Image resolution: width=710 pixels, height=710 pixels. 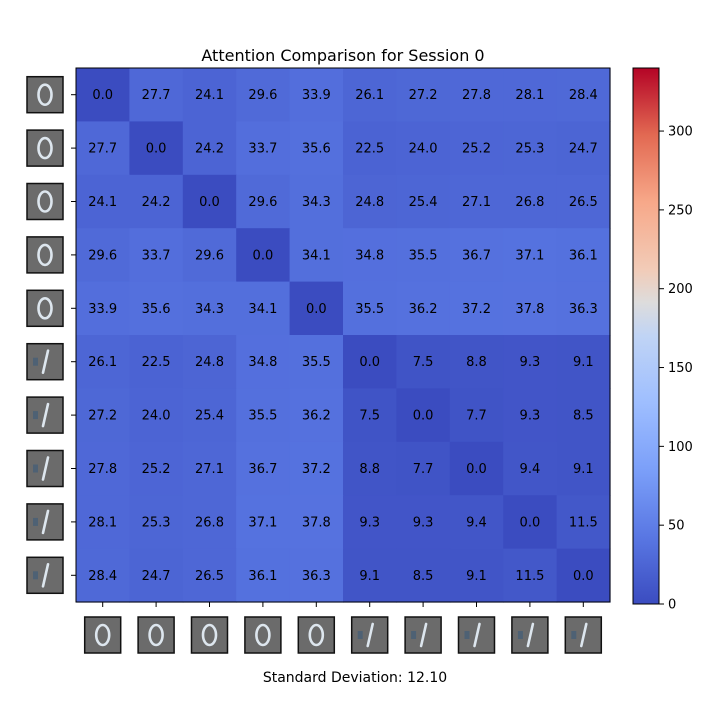 I want to click on cell-value-label: 7.5, so click(x=369, y=416).